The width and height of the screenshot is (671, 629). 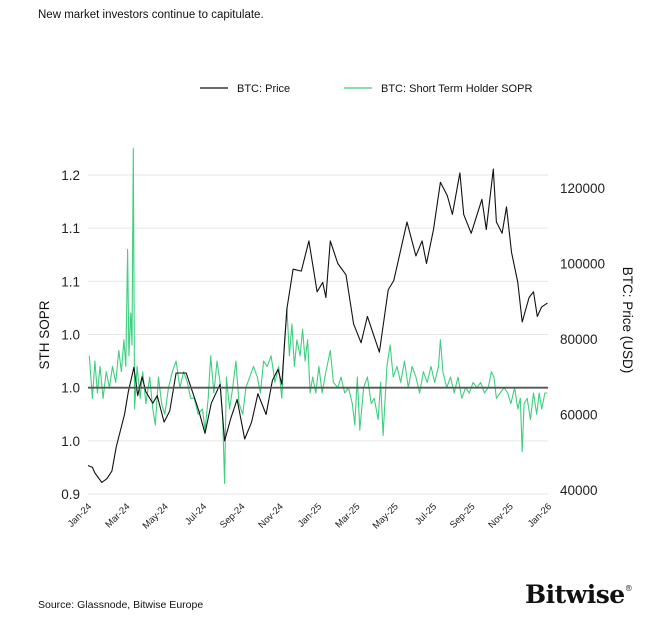 What do you see at coordinates (80, 515) in the screenshot?
I see `x-tick-label: Jan-24` at bounding box center [80, 515].